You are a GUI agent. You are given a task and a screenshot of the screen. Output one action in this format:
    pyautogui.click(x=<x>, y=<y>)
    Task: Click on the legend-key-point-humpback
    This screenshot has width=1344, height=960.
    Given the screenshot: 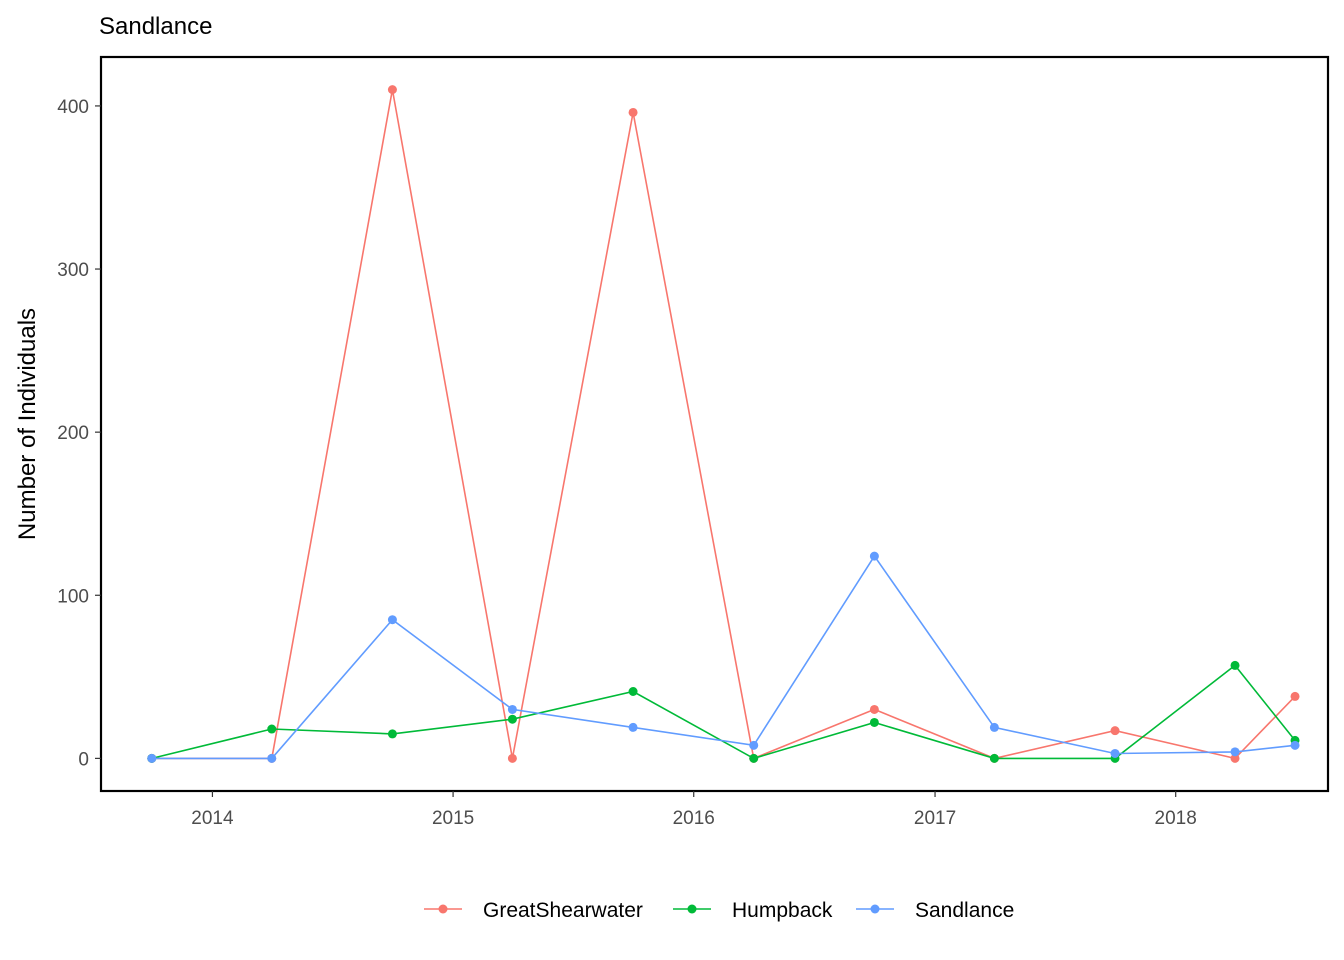 What is the action you would take?
    pyautogui.click(x=692, y=909)
    